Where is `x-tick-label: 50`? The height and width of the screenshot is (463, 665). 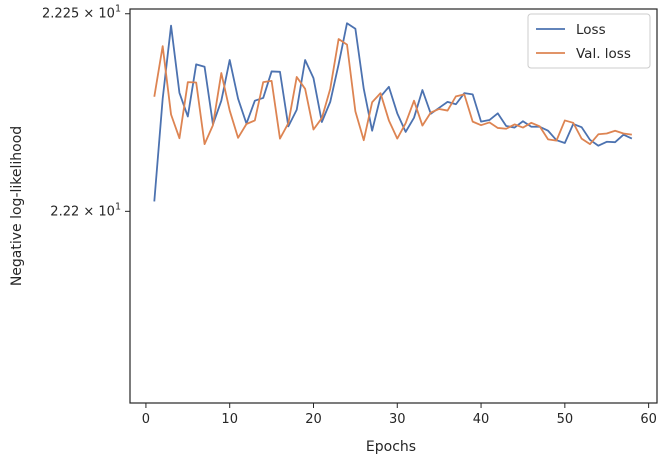 x-tick-label: 50 is located at coordinates (565, 419).